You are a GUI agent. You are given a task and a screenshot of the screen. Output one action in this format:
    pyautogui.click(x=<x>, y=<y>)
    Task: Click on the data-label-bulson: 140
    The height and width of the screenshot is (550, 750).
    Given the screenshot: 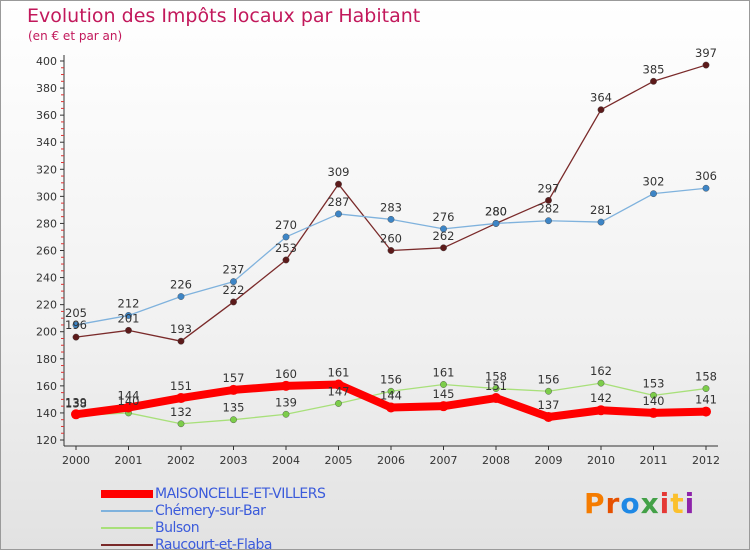 What is the action you would take?
    pyautogui.click(x=129, y=401)
    